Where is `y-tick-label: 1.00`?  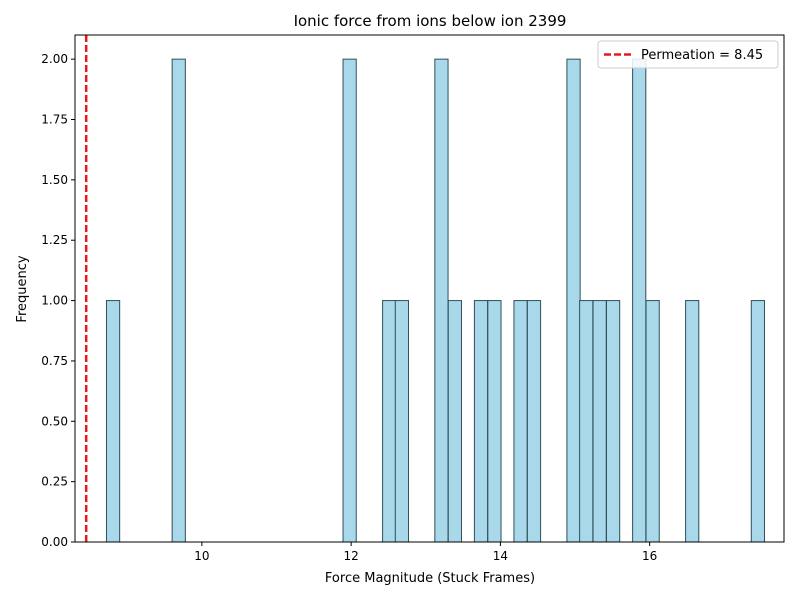
y-tick-label: 1.00 is located at coordinates (54, 301).